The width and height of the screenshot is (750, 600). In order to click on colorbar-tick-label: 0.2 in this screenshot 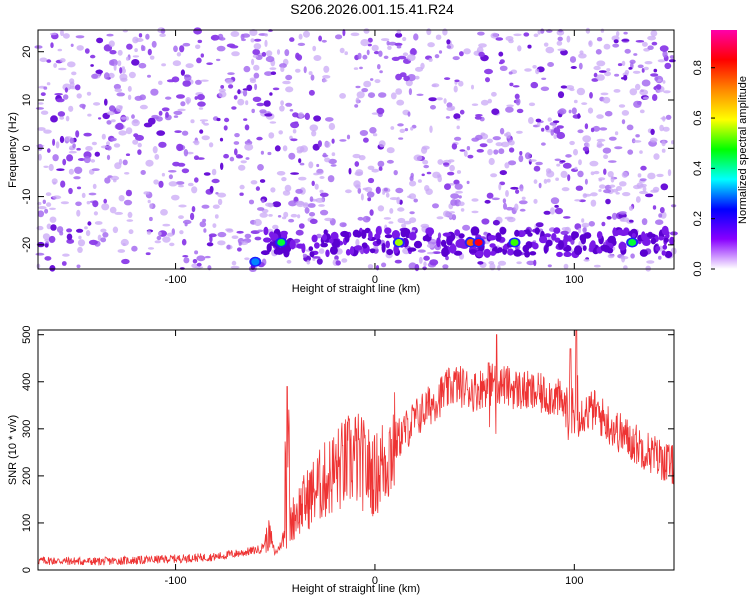, I will do `click(698, 218)`.